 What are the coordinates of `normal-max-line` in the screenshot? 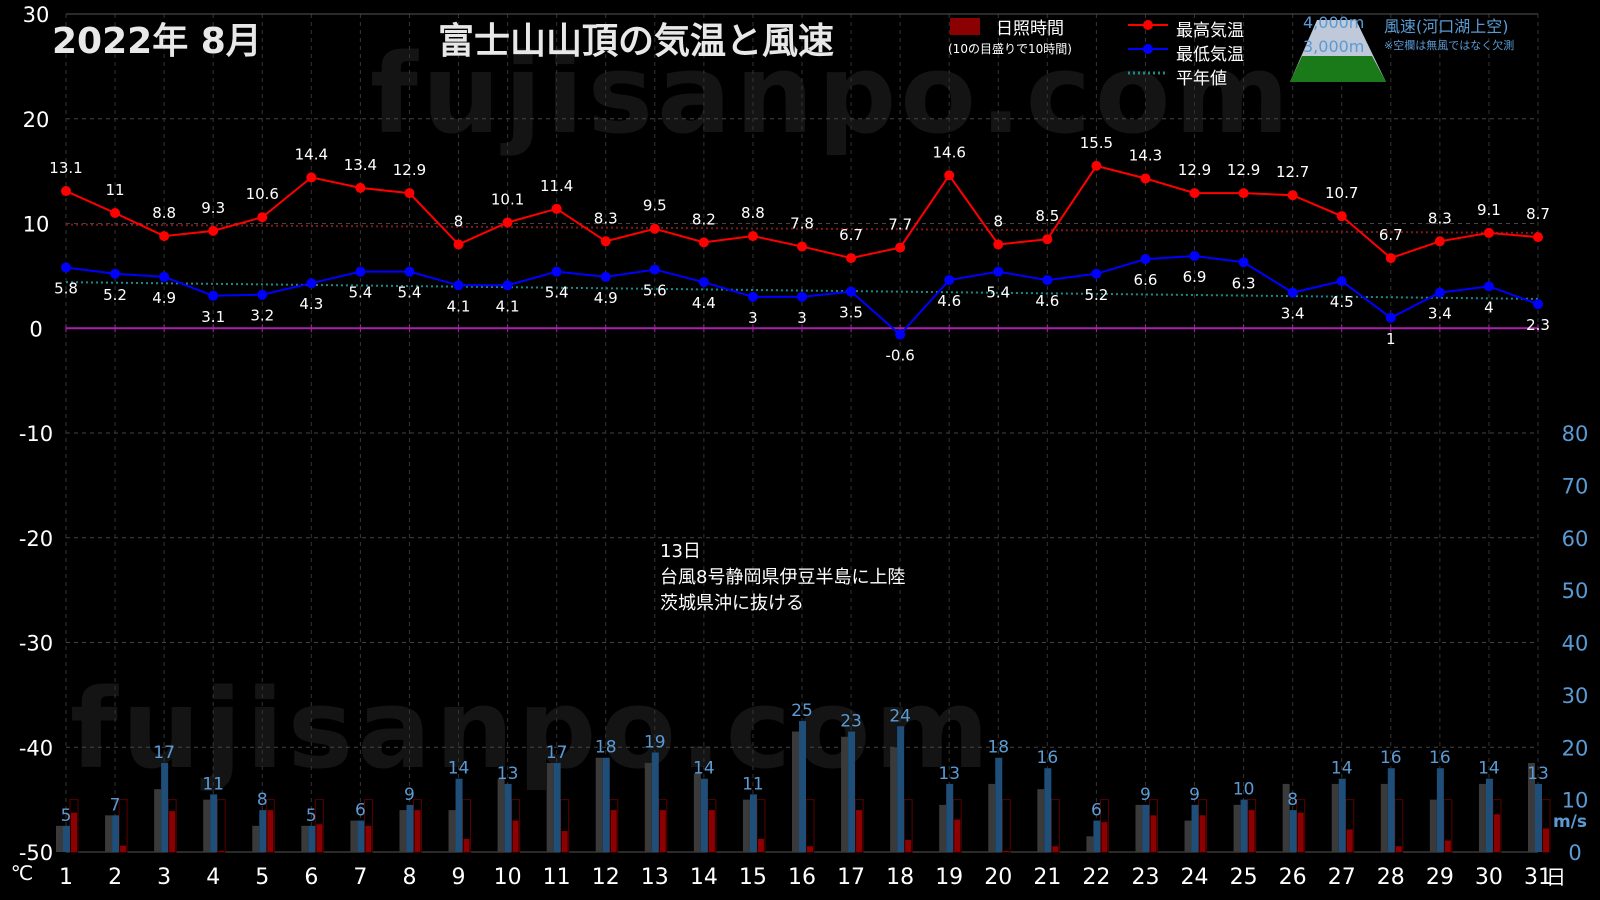 It's located at (802, 228).